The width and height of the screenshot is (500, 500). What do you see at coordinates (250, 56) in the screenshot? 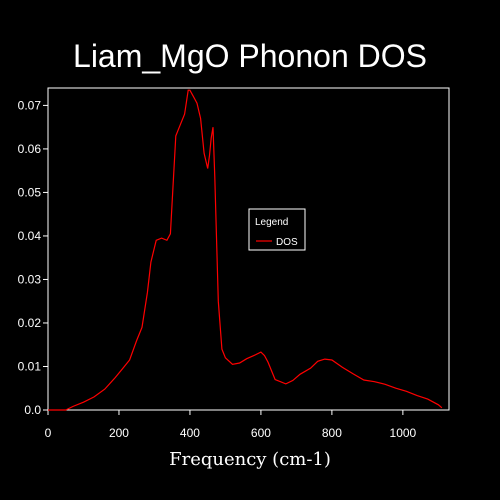
I see `chart-title: Liam_MgO Phonon DOS` at bounding box center [250, 56].